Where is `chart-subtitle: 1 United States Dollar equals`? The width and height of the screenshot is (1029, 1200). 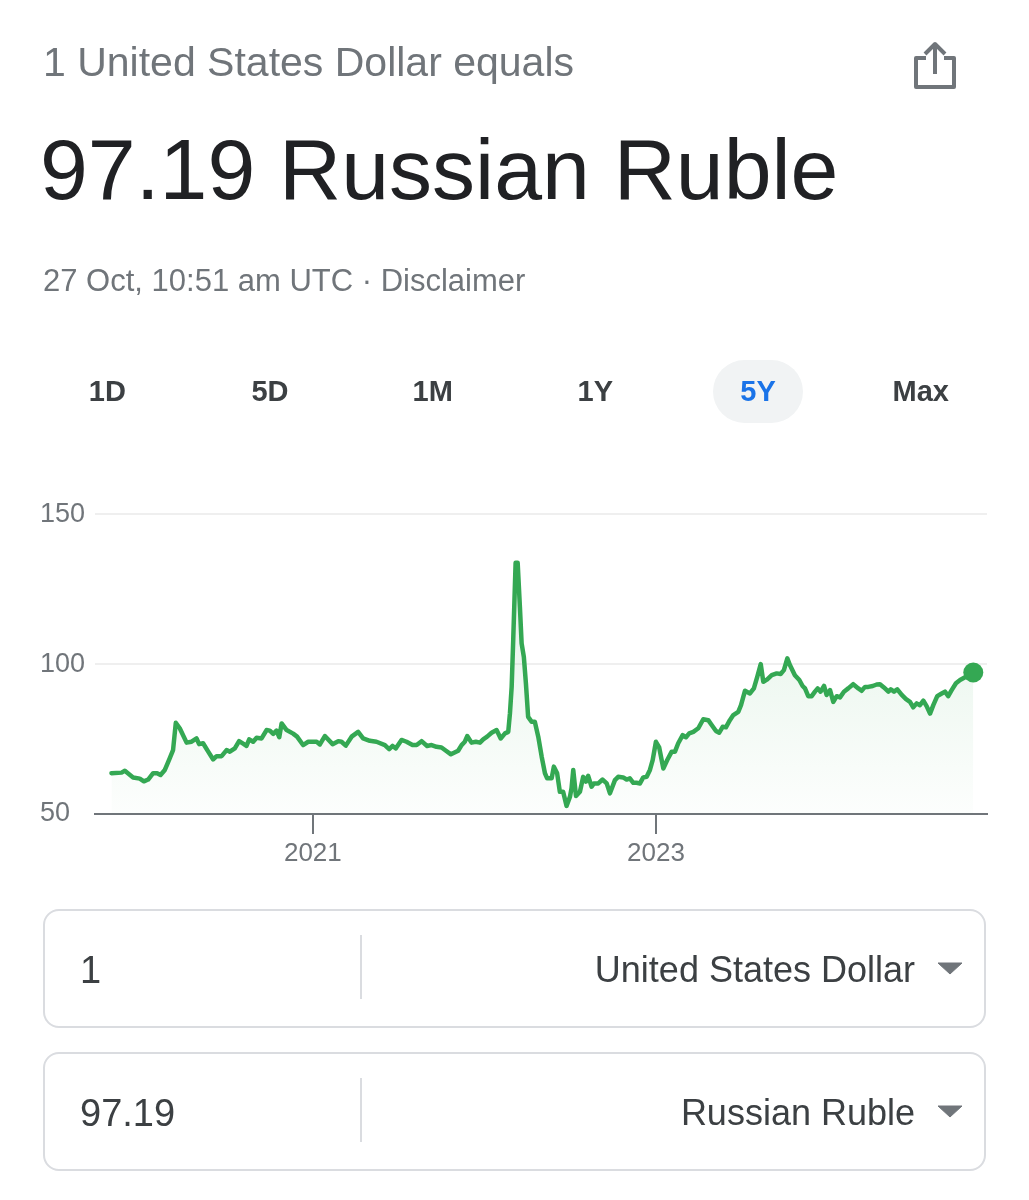 chart-subtitle: 1 United States Dollar equals is located at coordinates (309, 62).